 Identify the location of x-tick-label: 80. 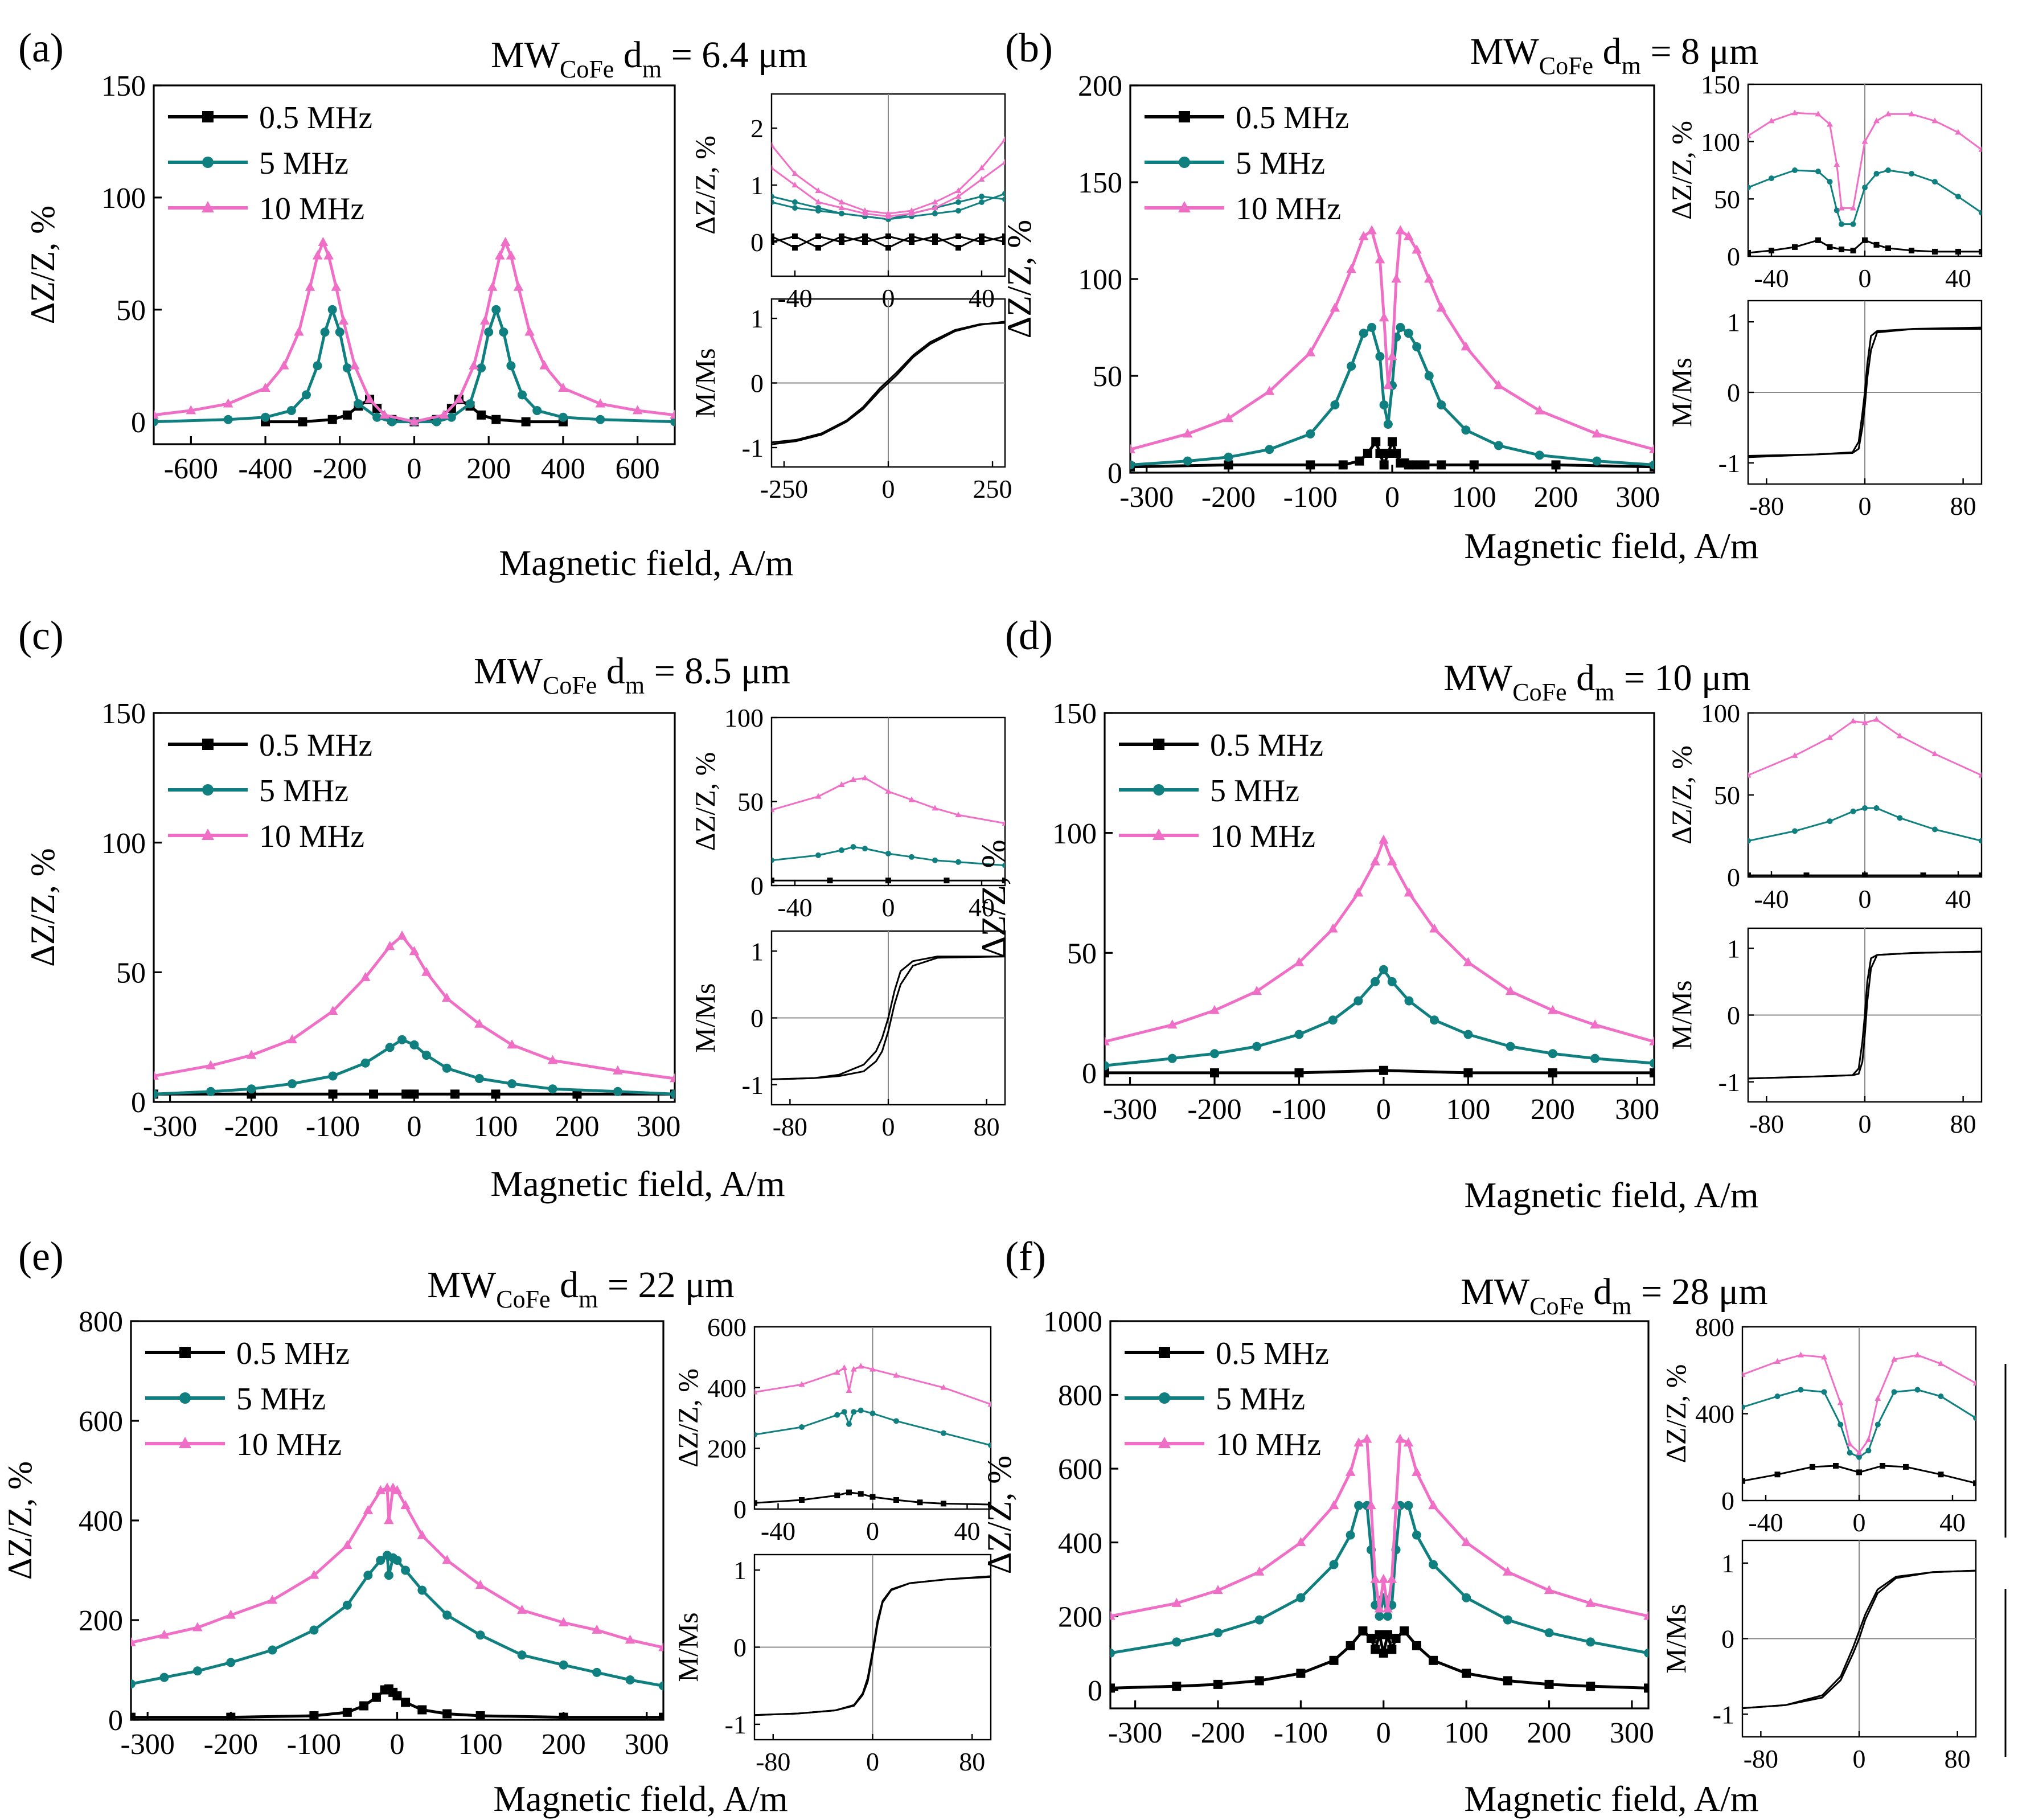
(972, 1761).